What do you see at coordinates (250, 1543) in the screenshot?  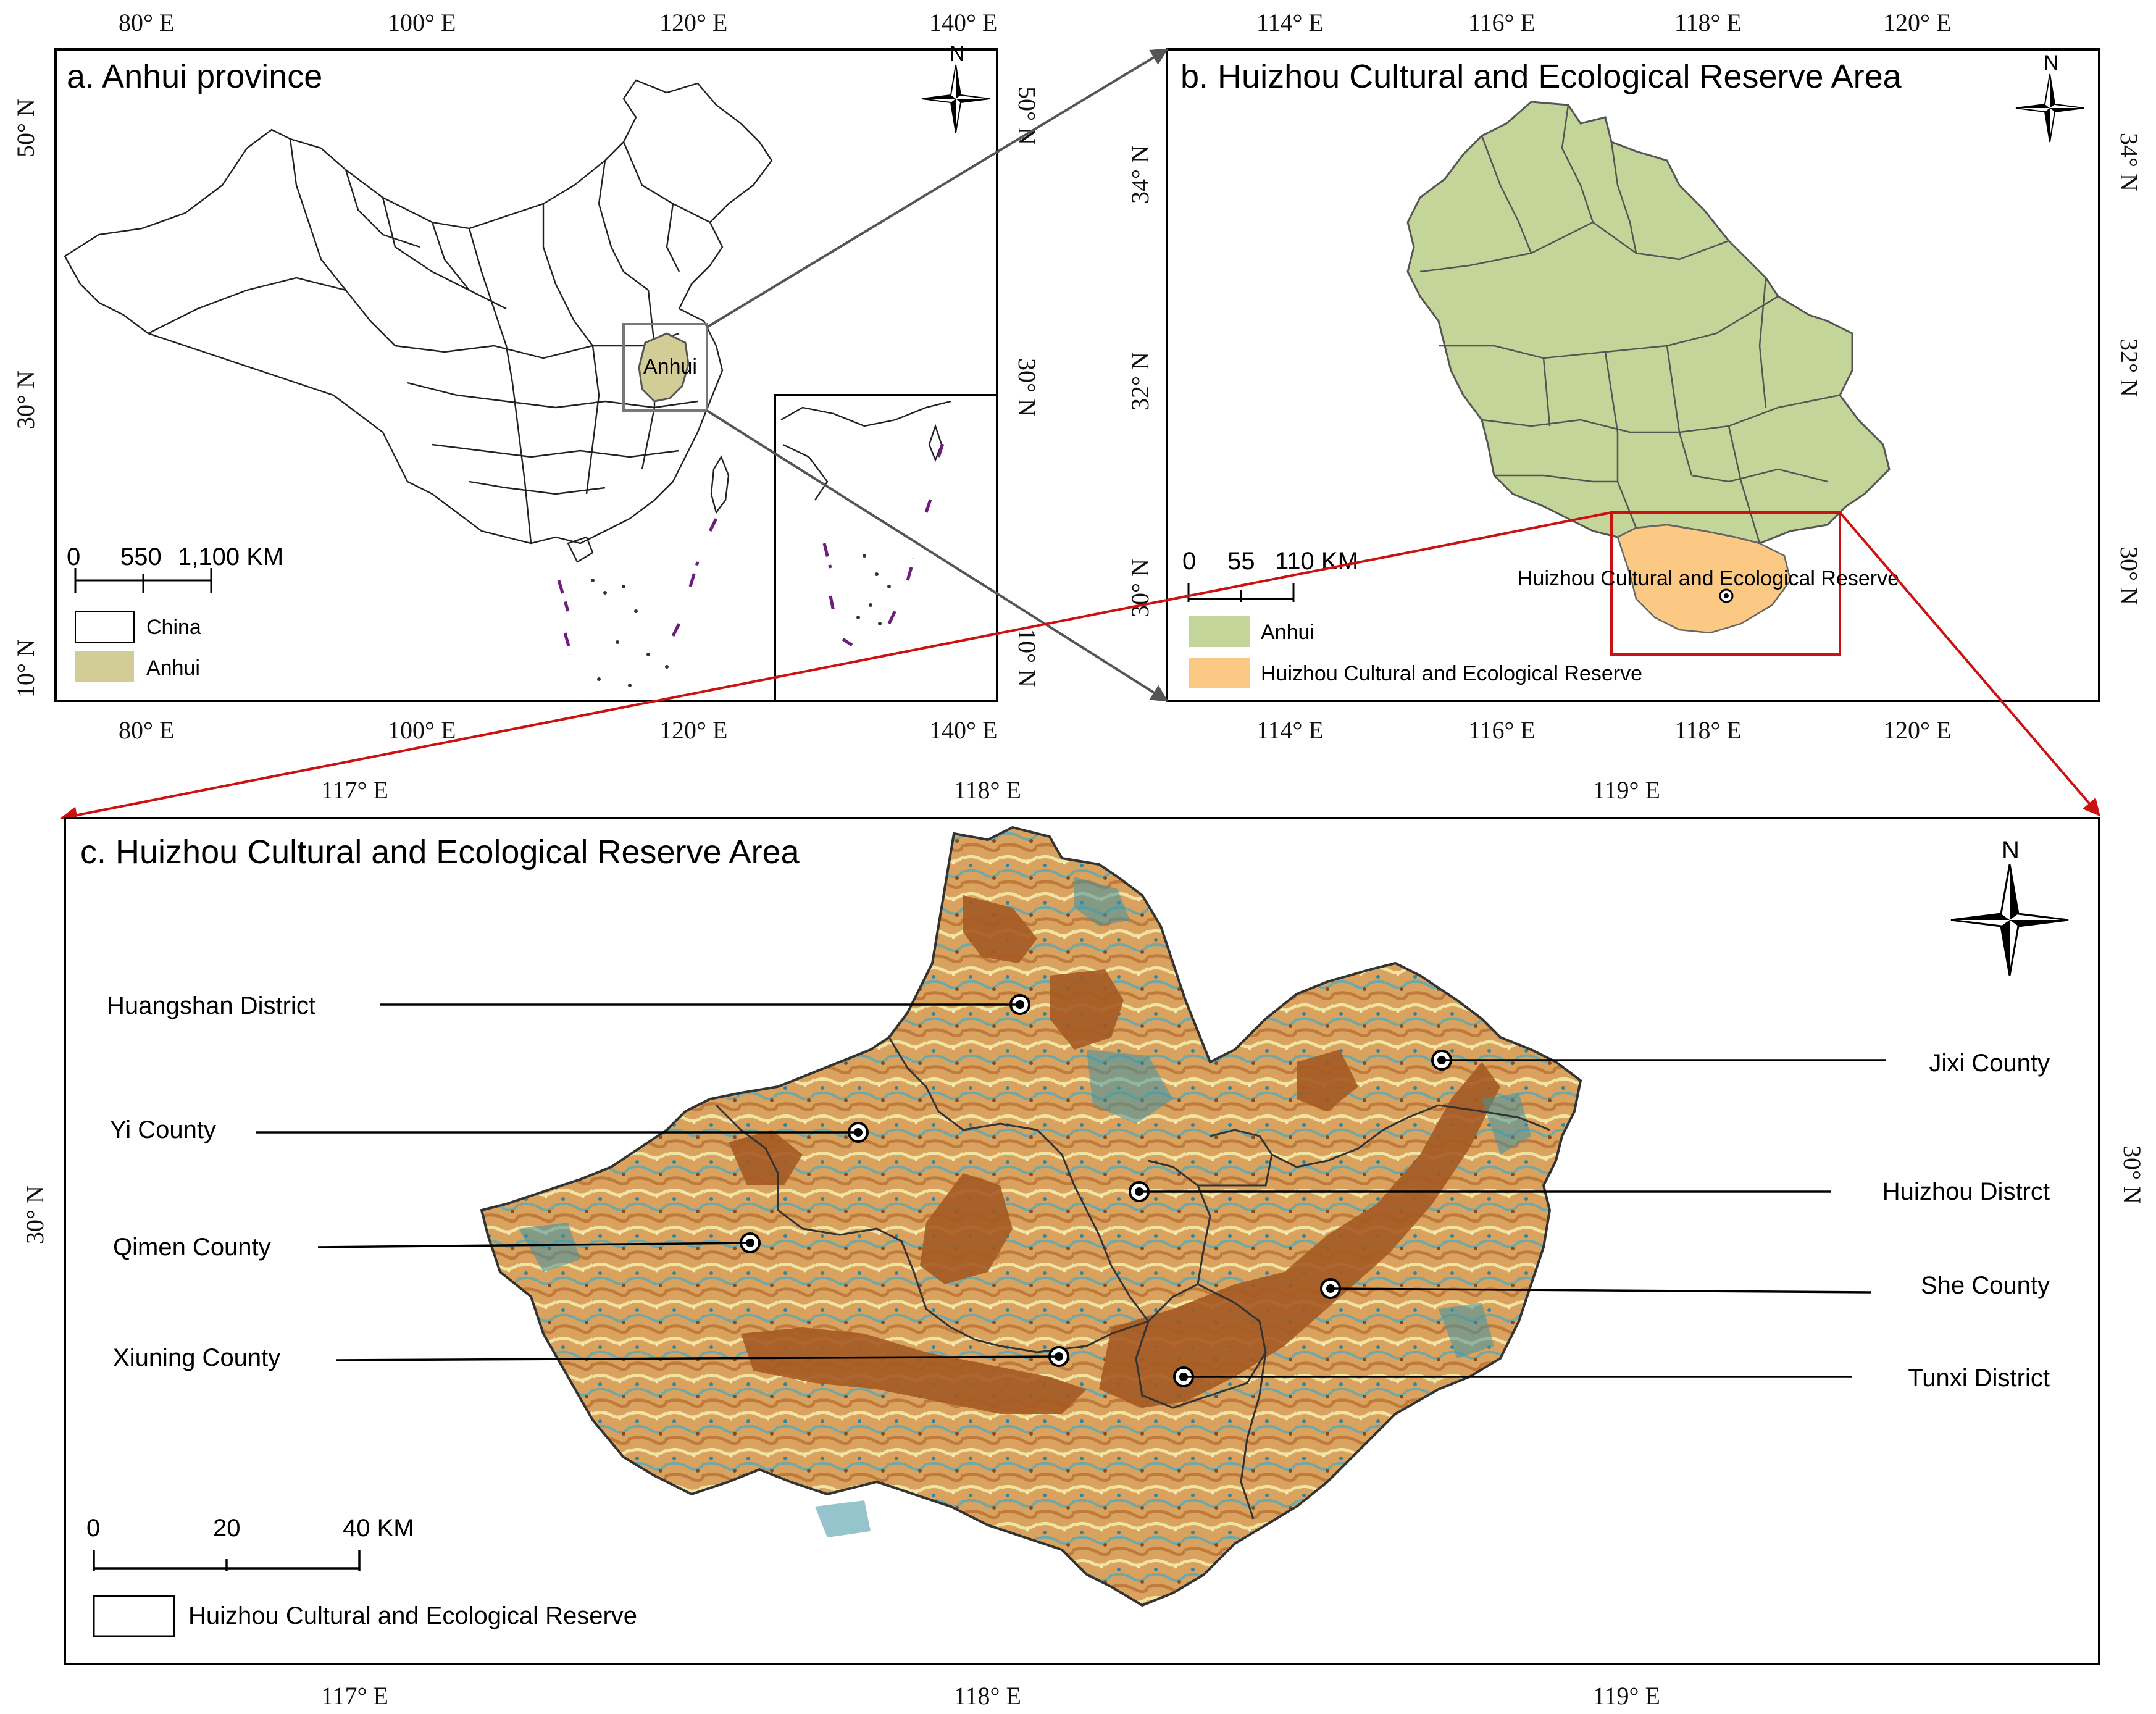 I see `panel-c-scale-bar: 0 20 40 KM` at bounding box center [250, 1543].